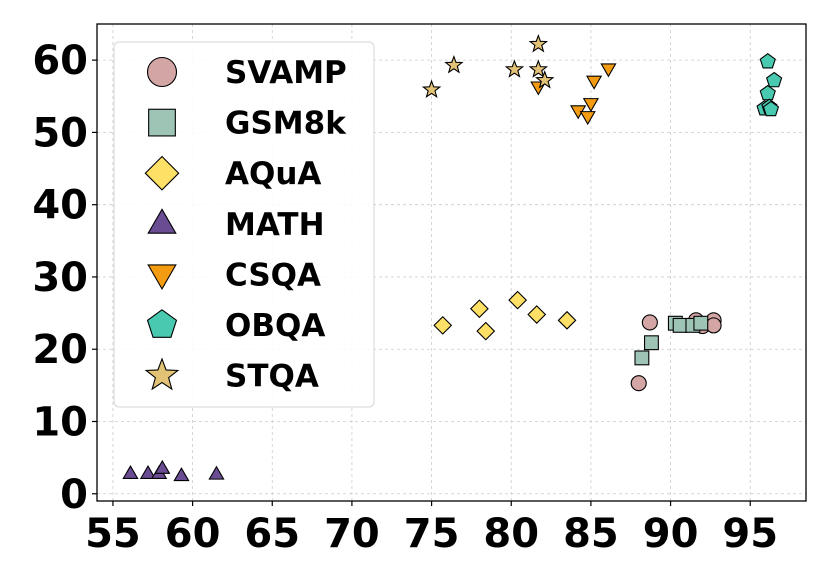 The height and width of the screenshot is (581, 830). What do you see at coordinates (432, 534) in the screenshot?
I see `x-tick-label: 75` at bounding box center [432, 534].